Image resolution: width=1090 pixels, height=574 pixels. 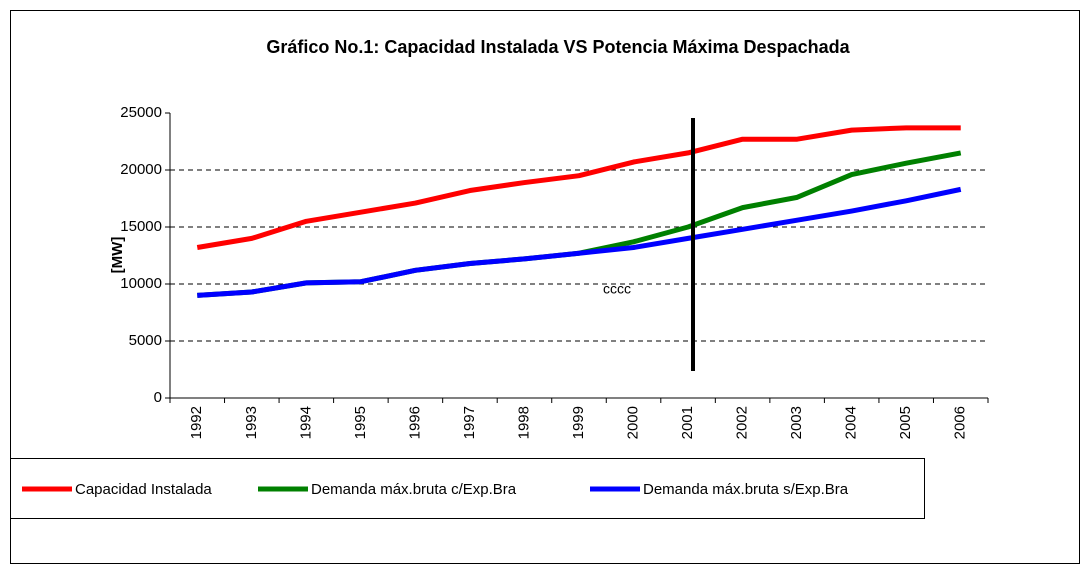 I want to click on y-axis-label: [MW], so click(x=117, y=255).